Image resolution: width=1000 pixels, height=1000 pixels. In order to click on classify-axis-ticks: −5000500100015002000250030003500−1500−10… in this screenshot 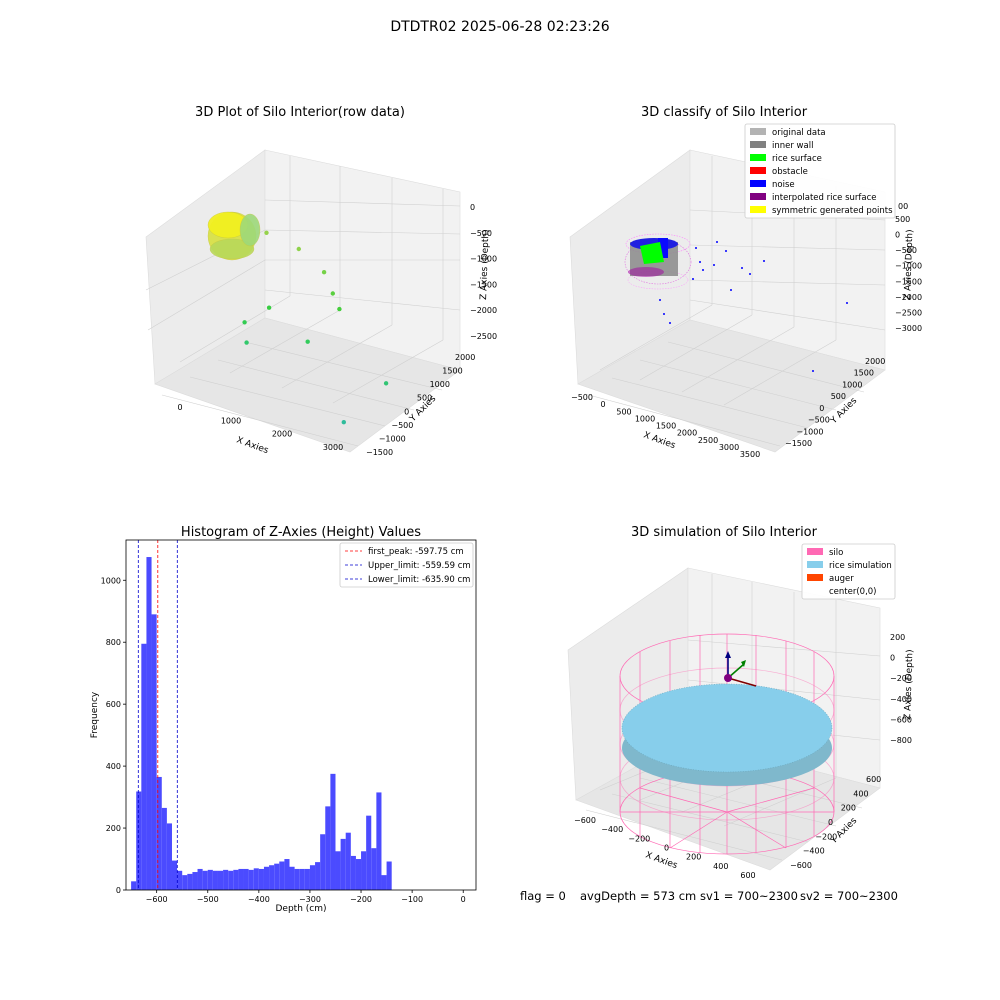, I will do `click(746, 337)`.